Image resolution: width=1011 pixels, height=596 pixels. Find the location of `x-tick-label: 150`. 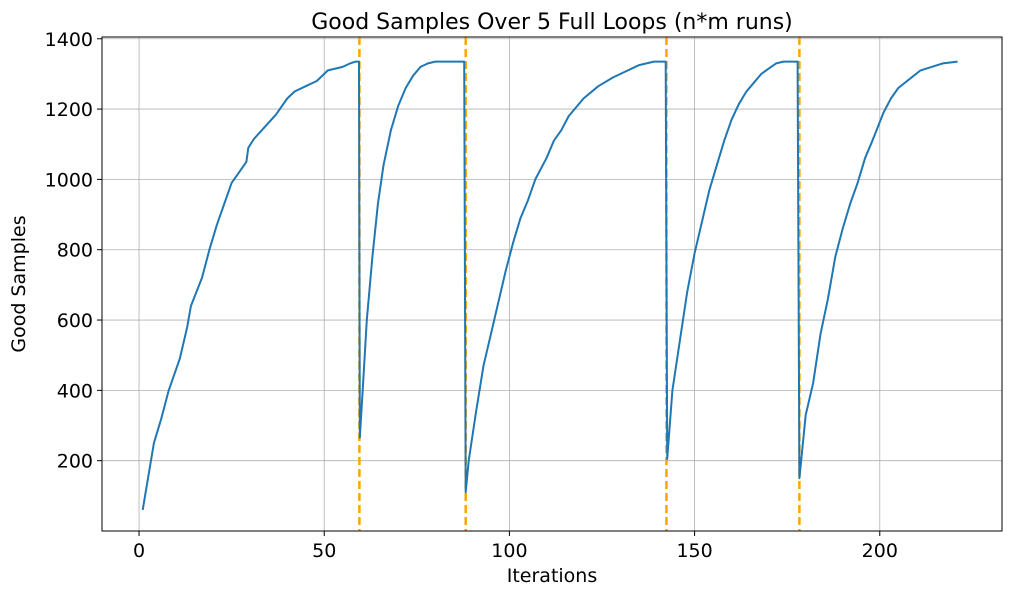

x-tick-label: 150 is located at coordinates (694, 551).